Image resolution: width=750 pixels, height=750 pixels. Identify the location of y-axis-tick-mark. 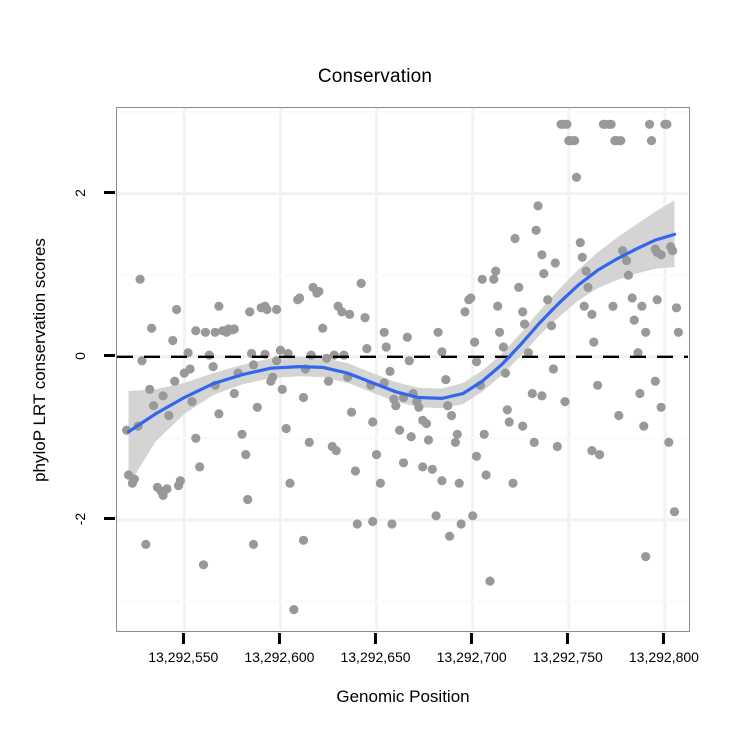
(109, 356).